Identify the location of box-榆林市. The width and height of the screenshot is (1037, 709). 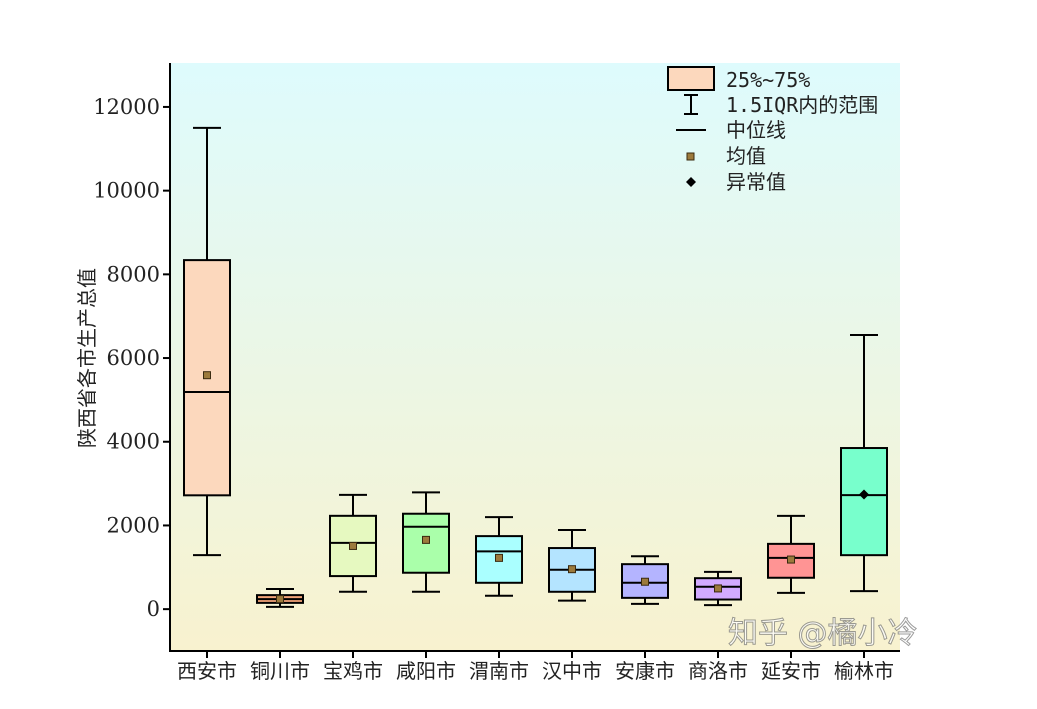
(864, 463).